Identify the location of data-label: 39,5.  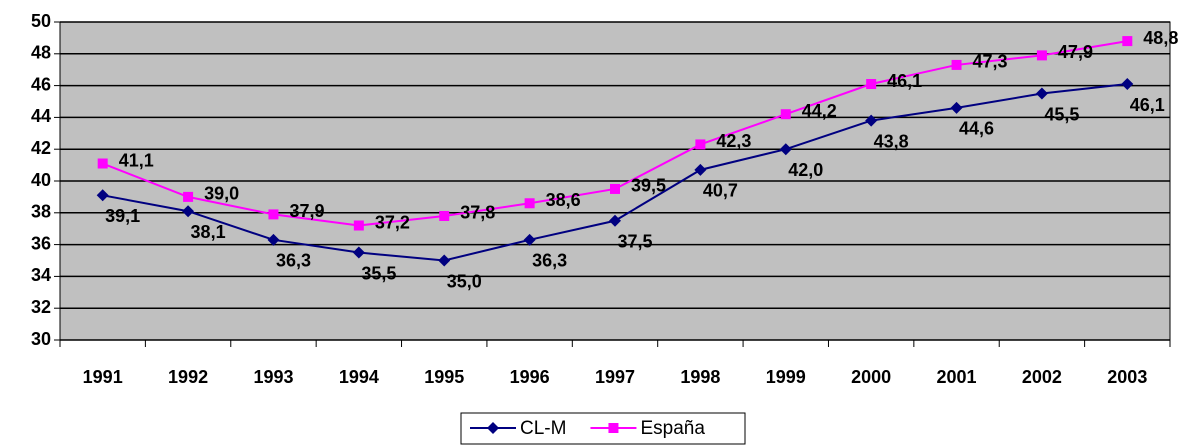
(648, 186).